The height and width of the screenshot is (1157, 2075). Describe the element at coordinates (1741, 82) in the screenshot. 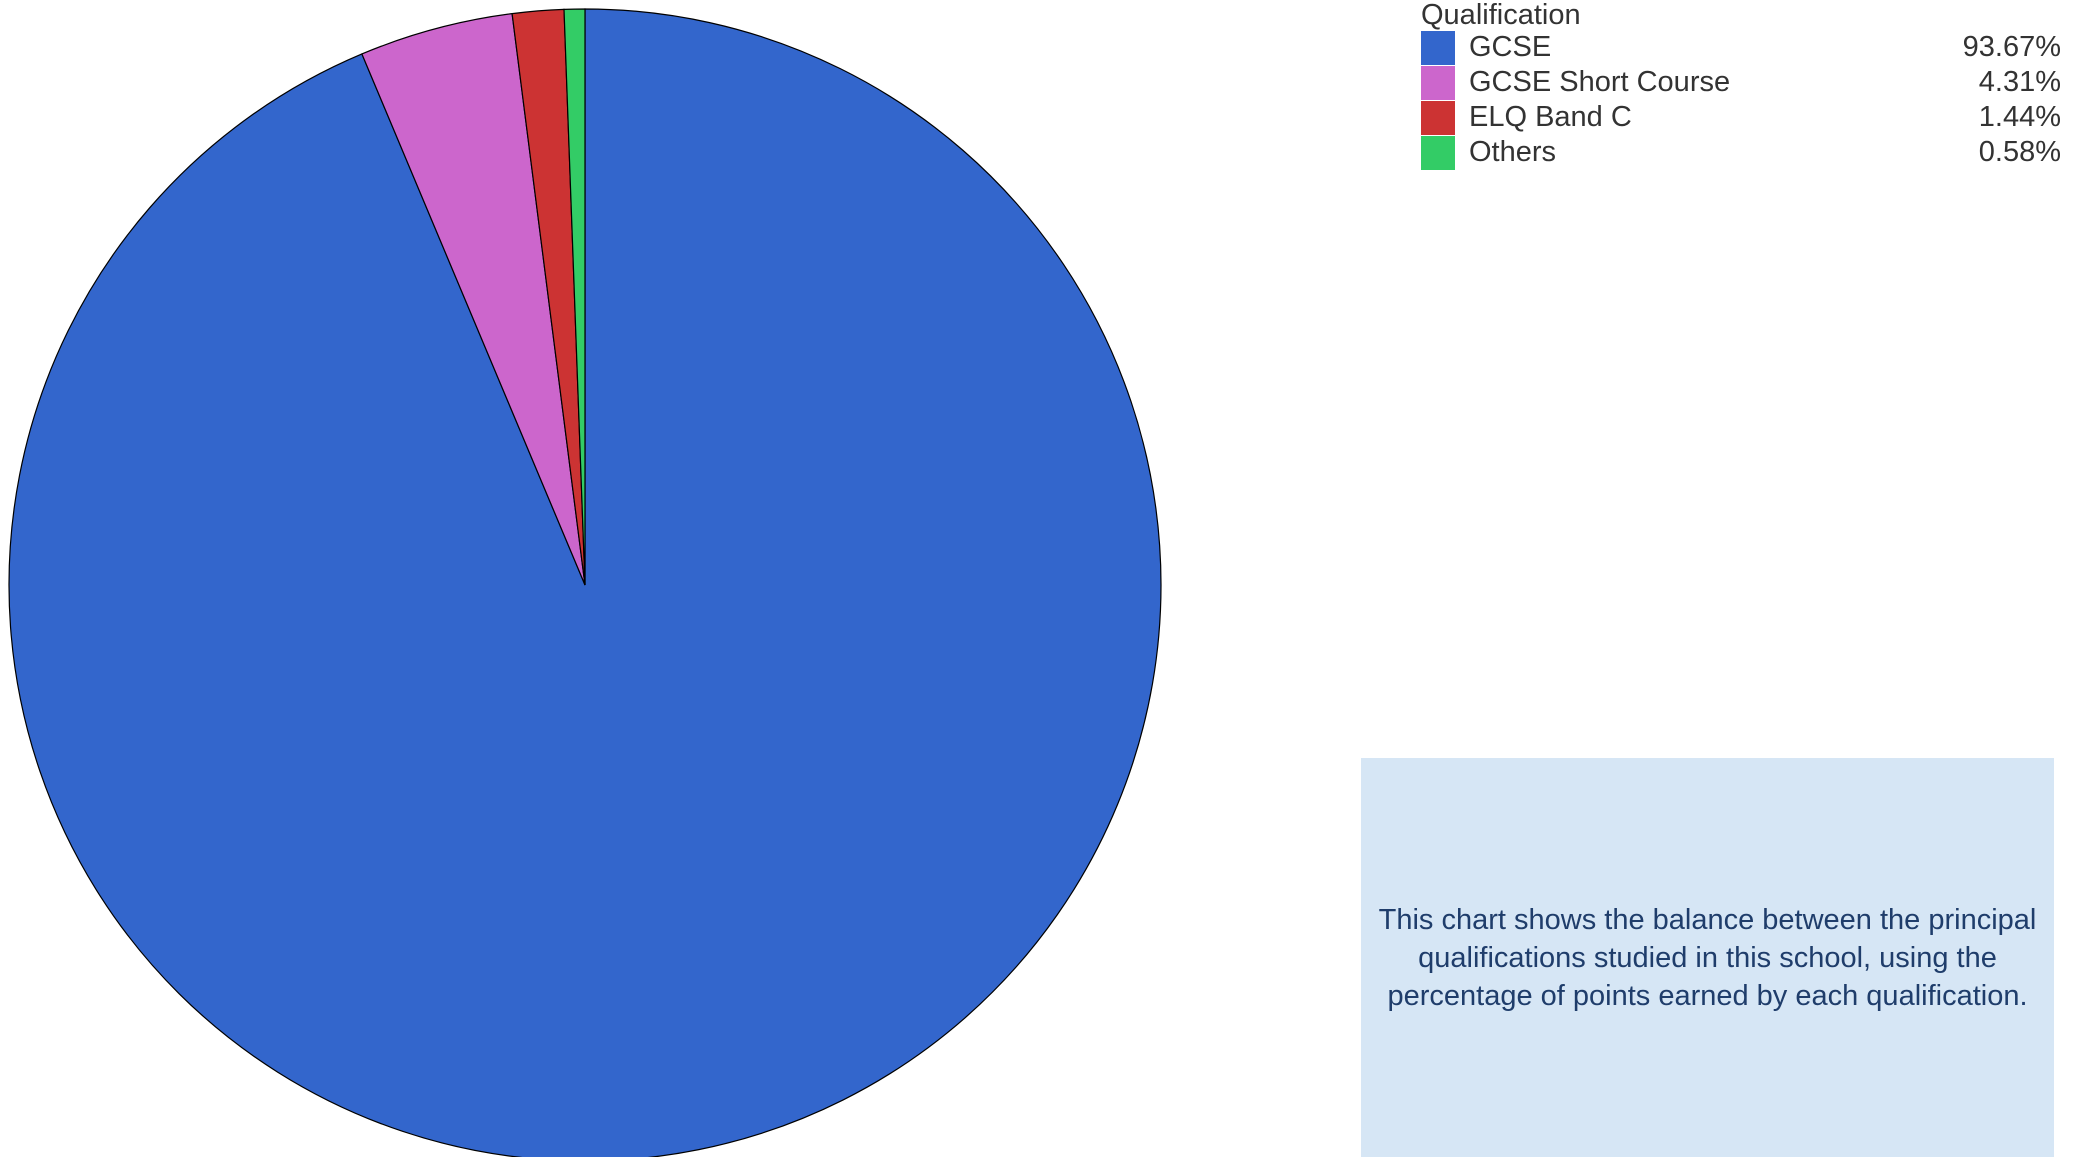

I see `legend-item-gcse-short-course: GCSE Short Course 4.31%` at that location.